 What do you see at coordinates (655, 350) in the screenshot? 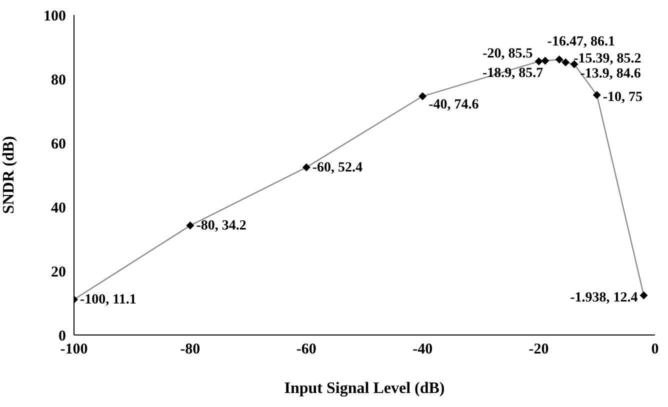
I see `x-tick-label: 0` at bounding box center [655, 350].